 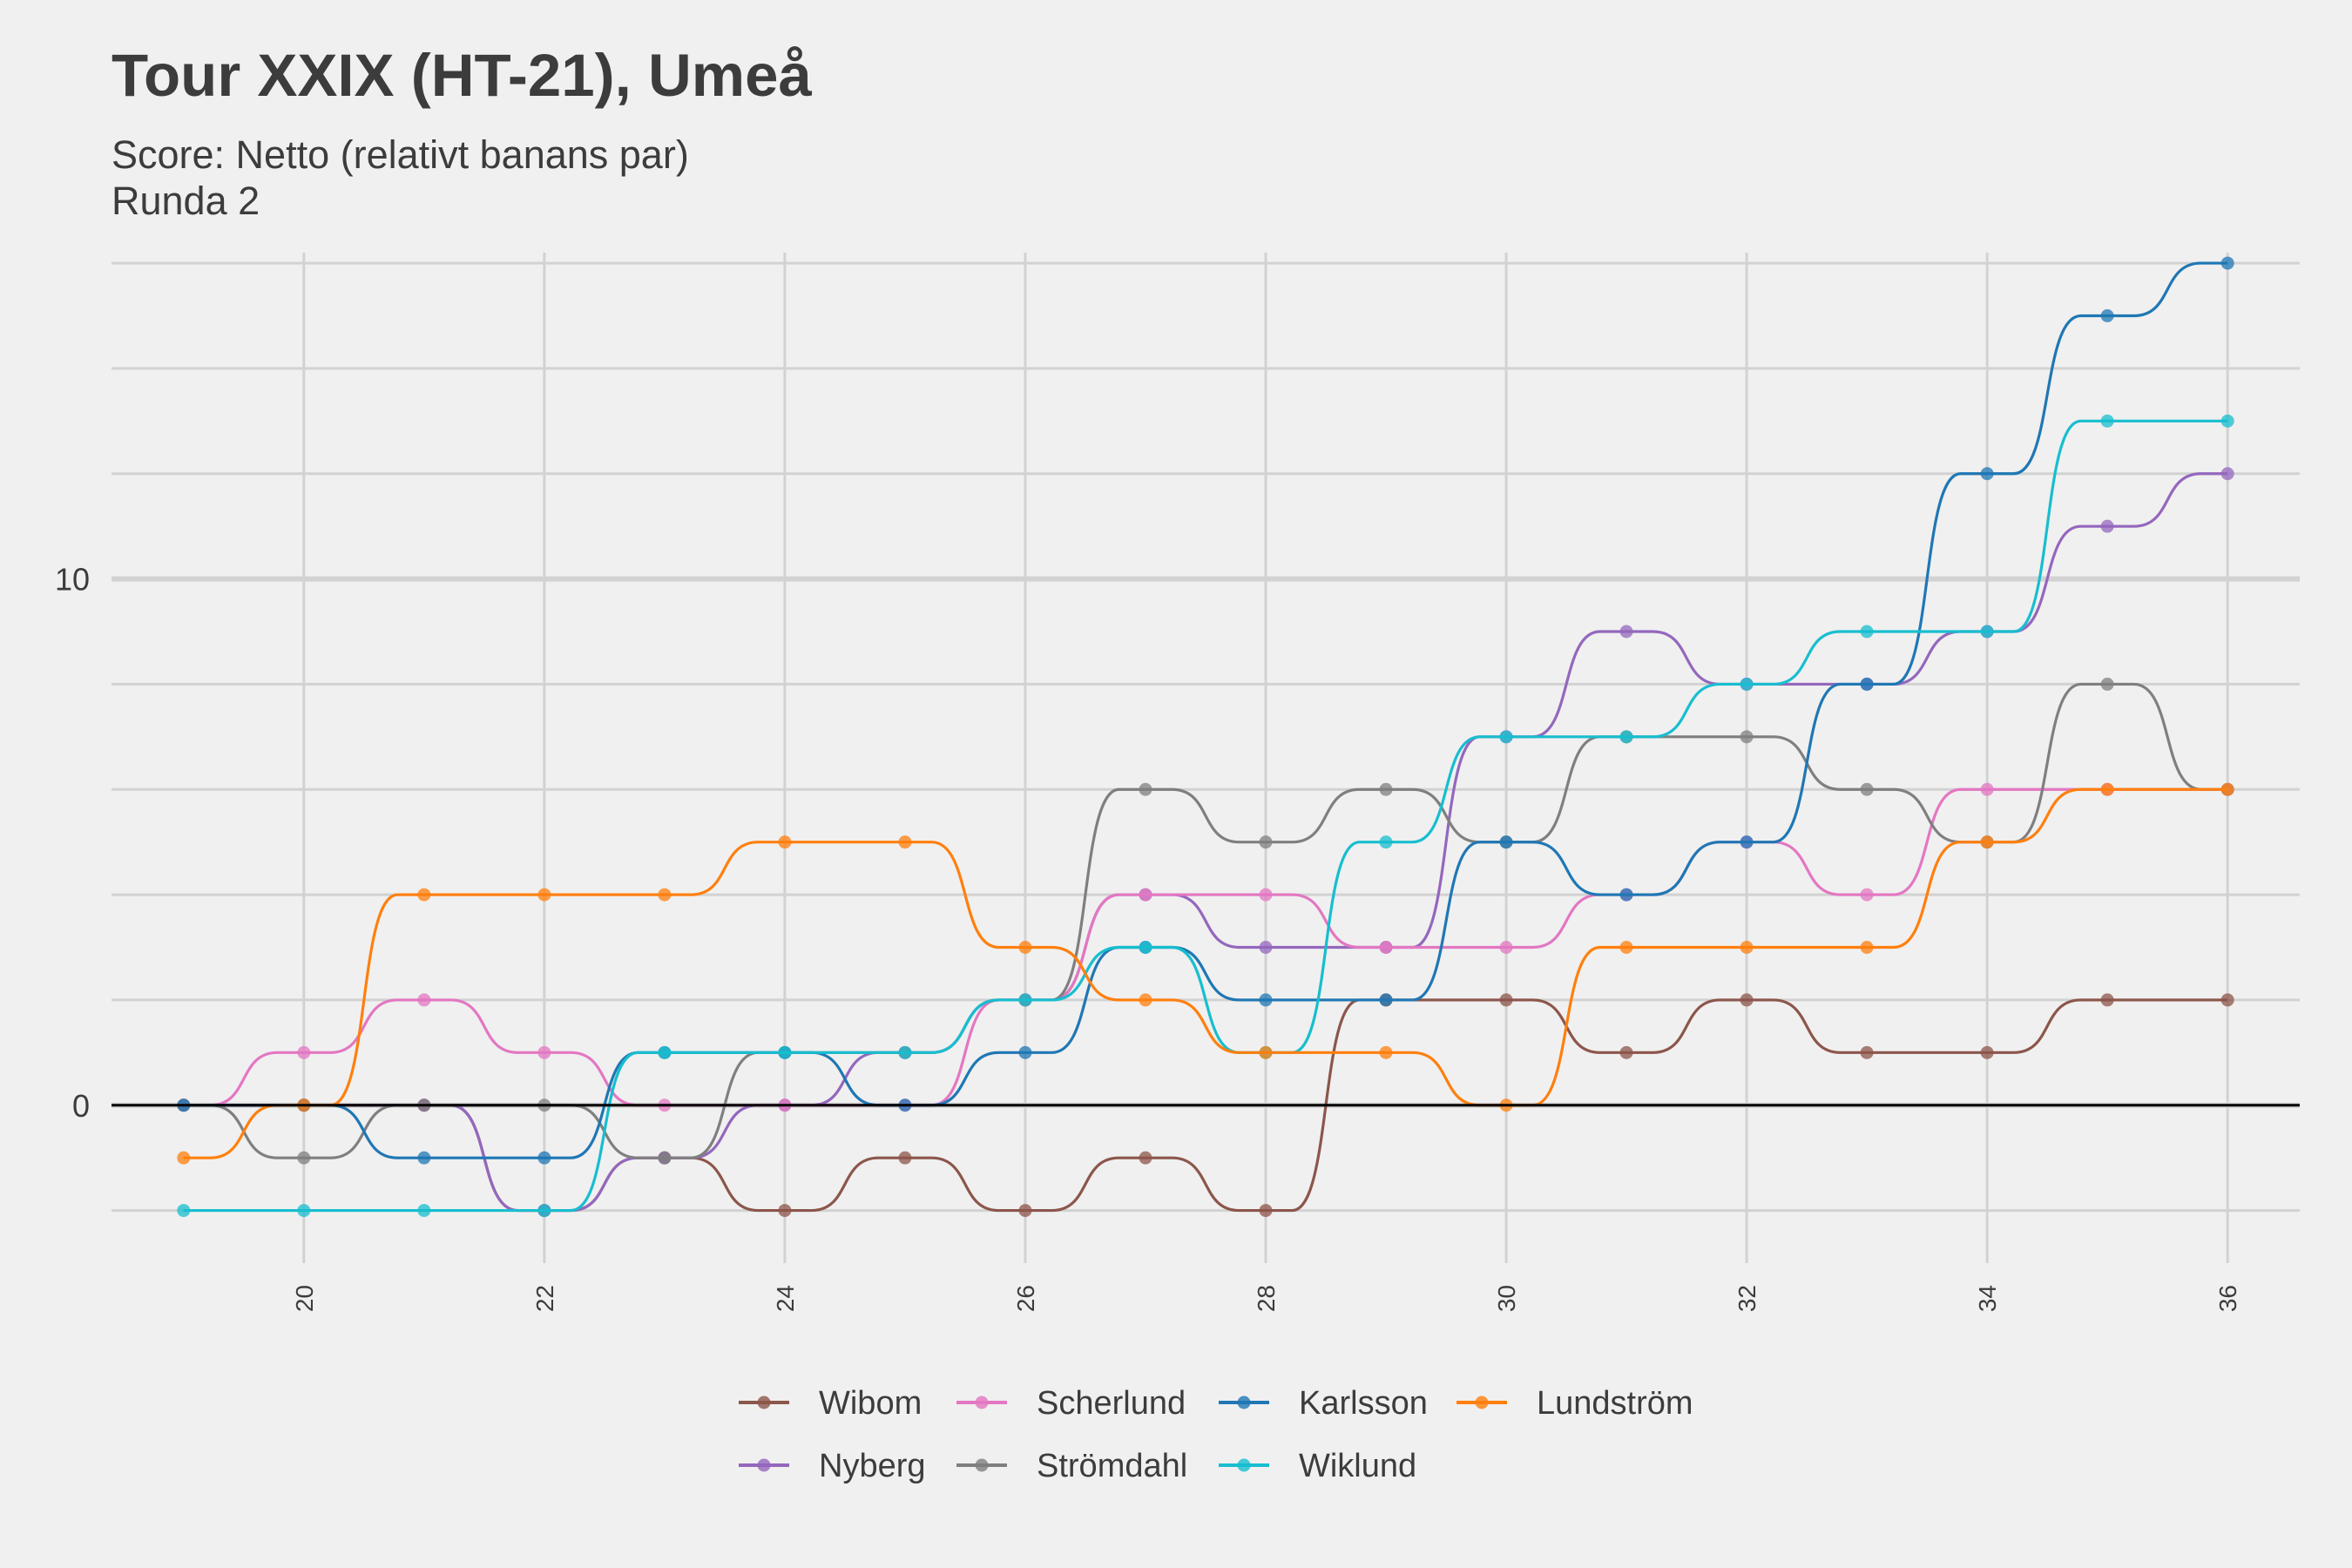 I want to click on x-tick-label: 20, so click(x=304, y=1299).